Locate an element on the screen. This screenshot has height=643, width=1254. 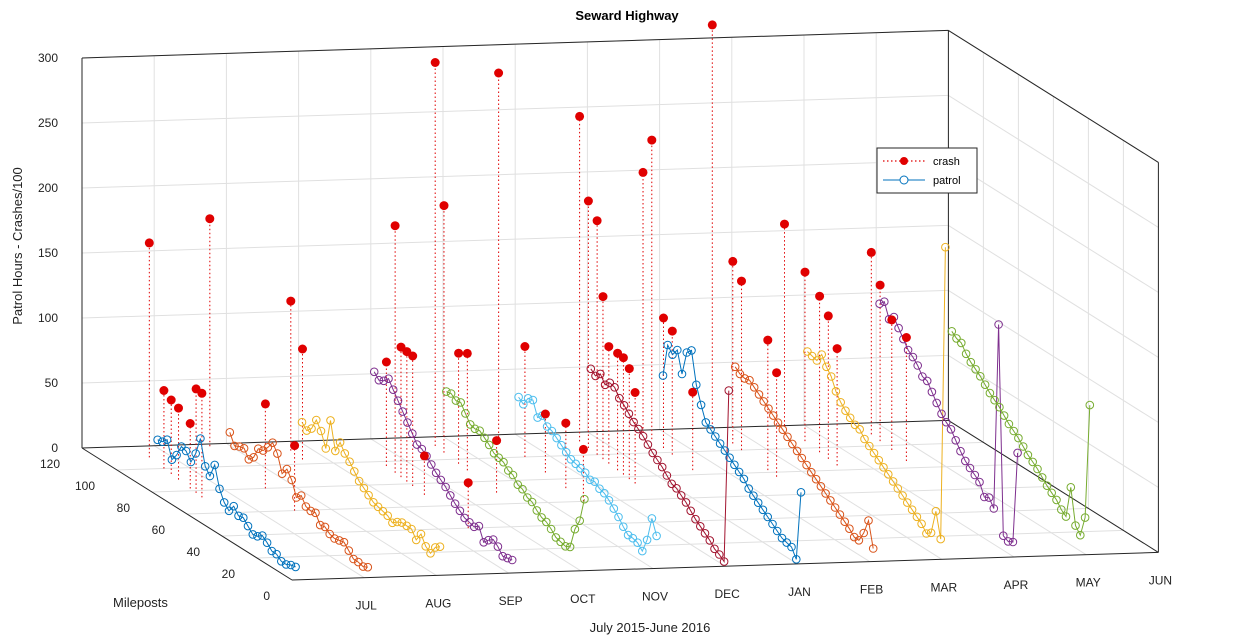
x-axis-label: July 2015-June 2016 is located at coordinates (650, 627).